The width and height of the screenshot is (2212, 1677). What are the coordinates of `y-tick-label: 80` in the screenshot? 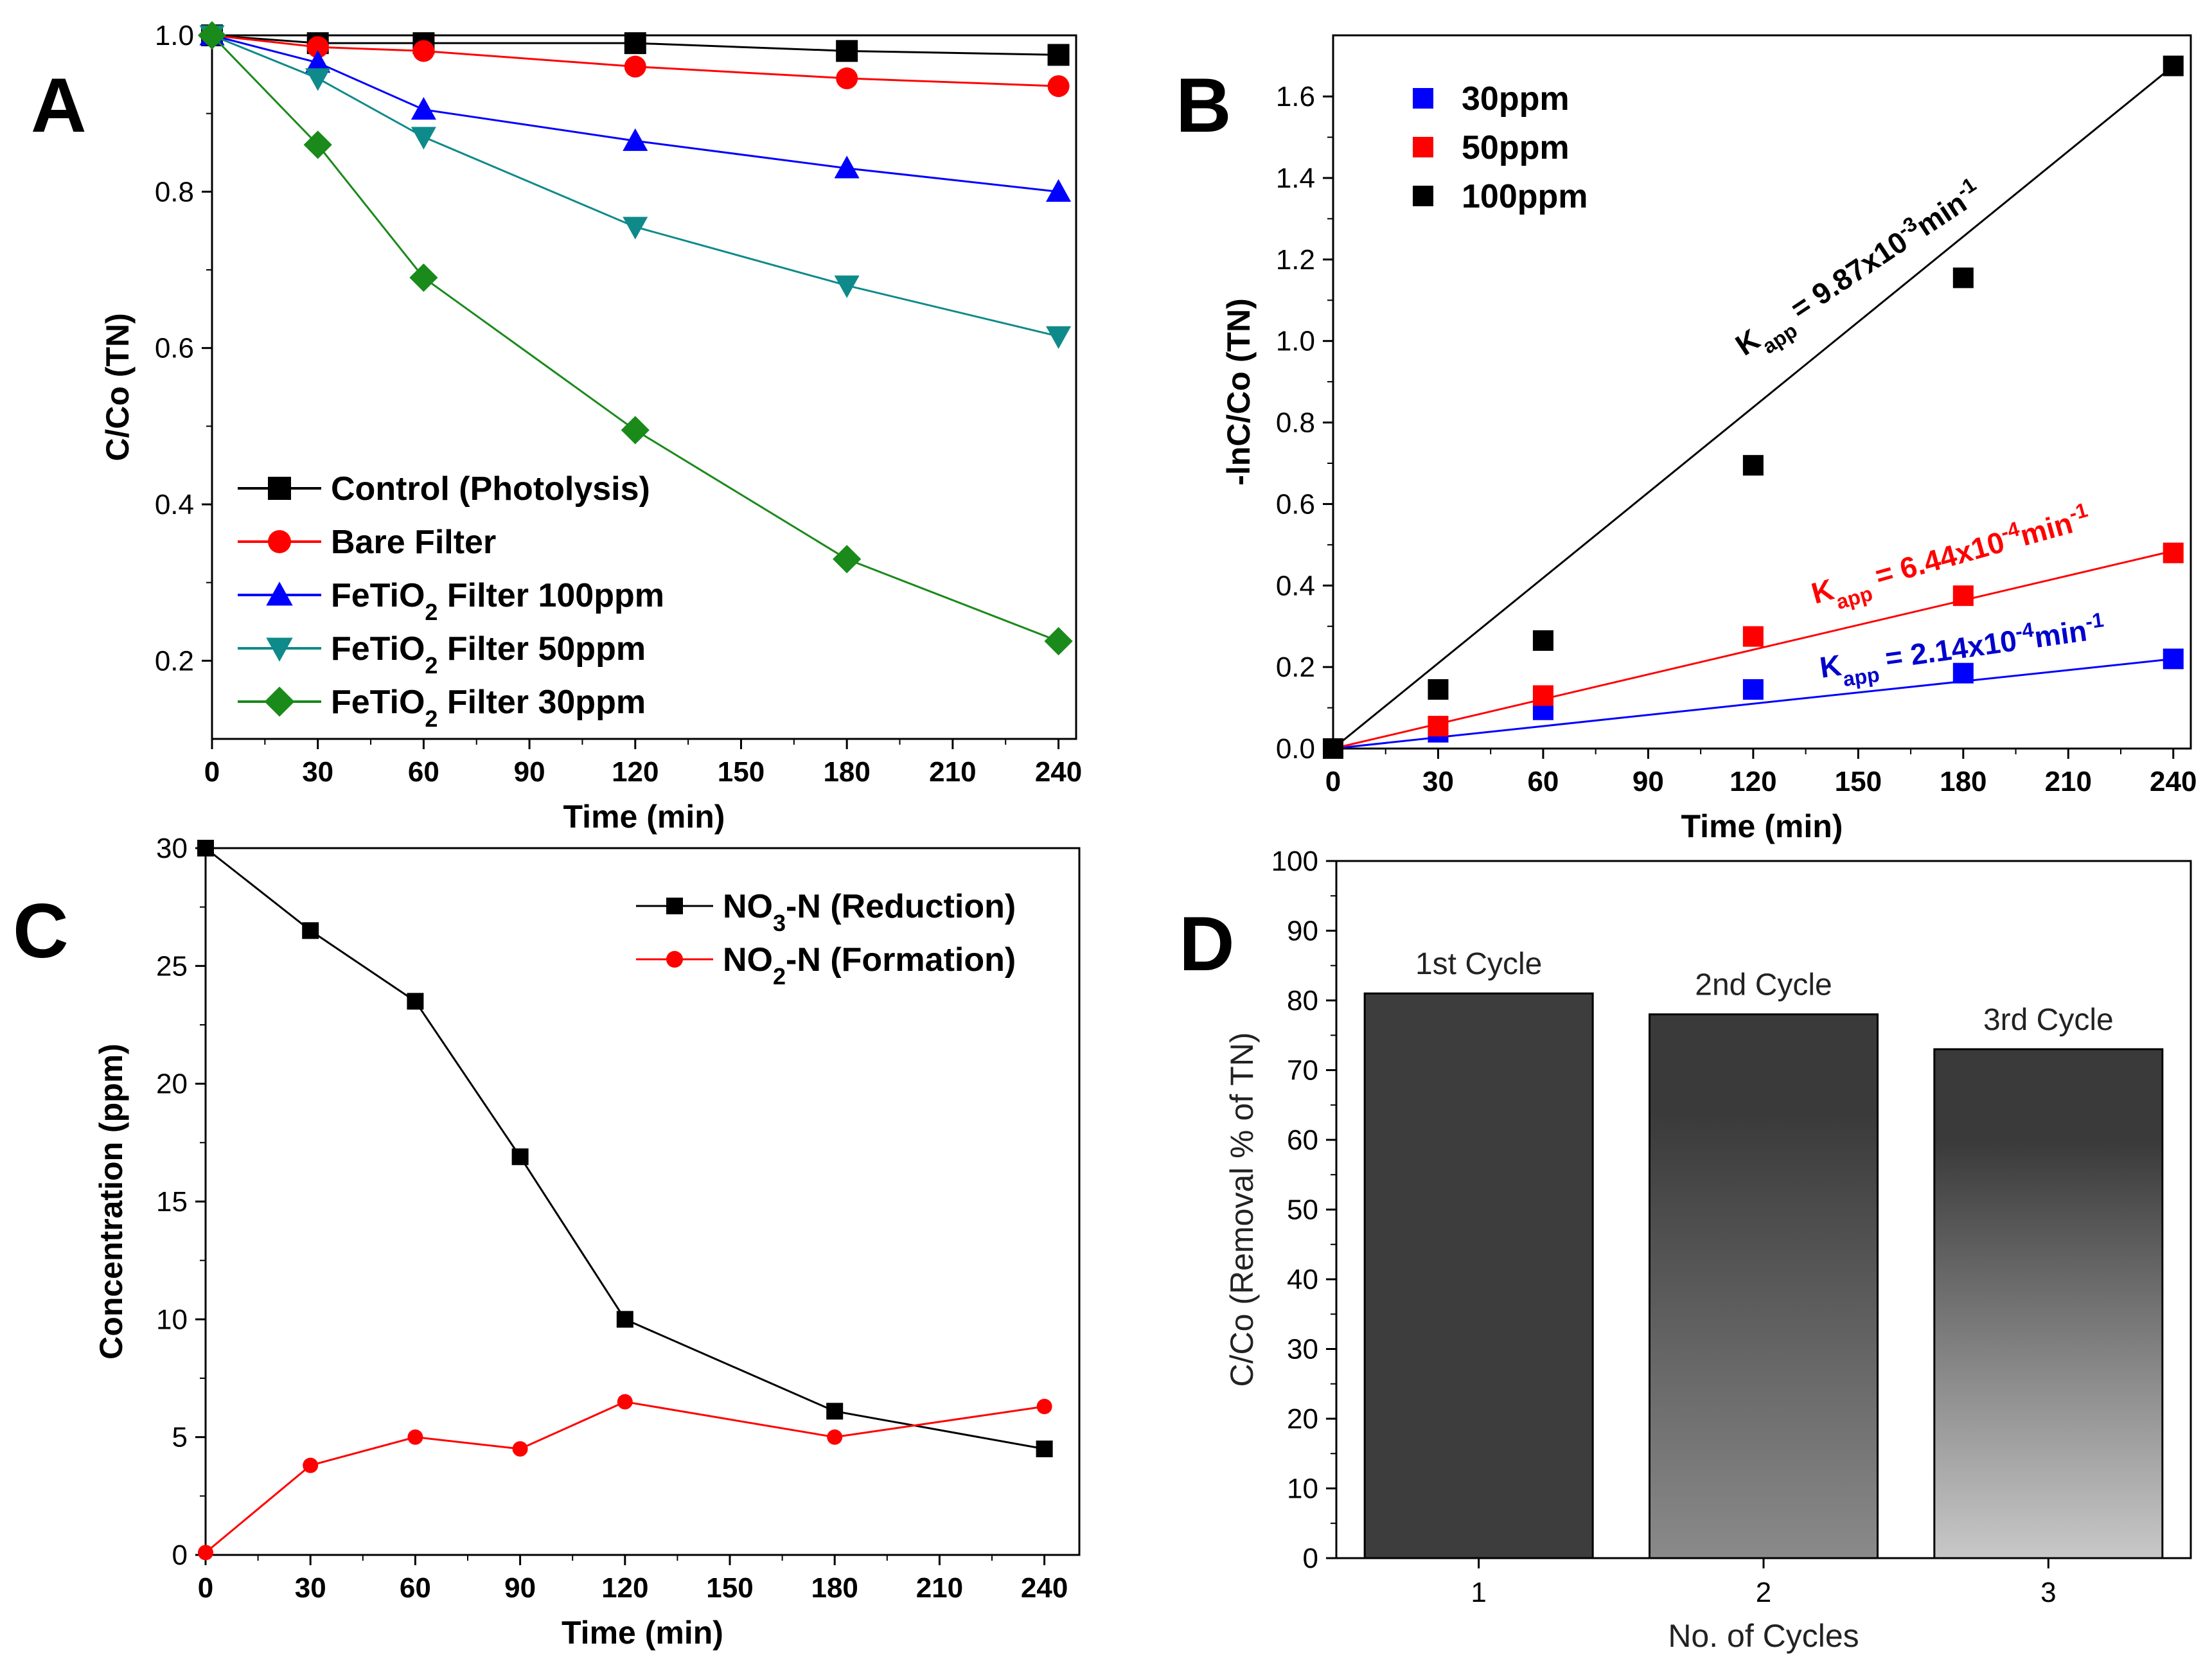 It's located at (1302, 1000).